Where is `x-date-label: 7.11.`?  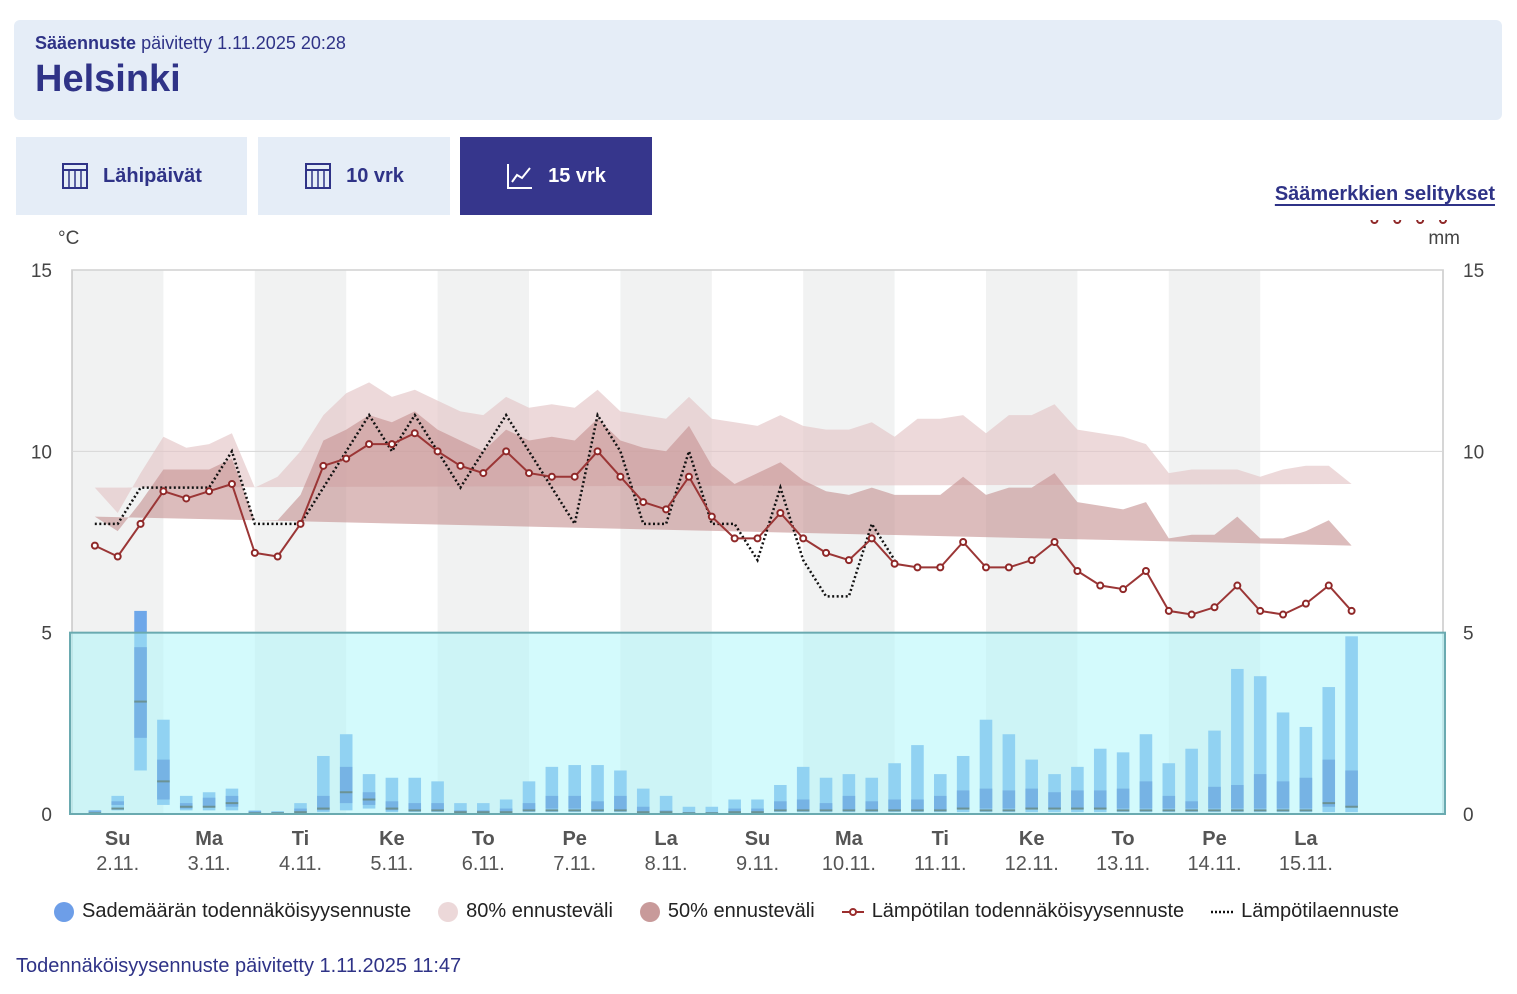 x-date-label: 7.11. is located at coordinates (574, 864).